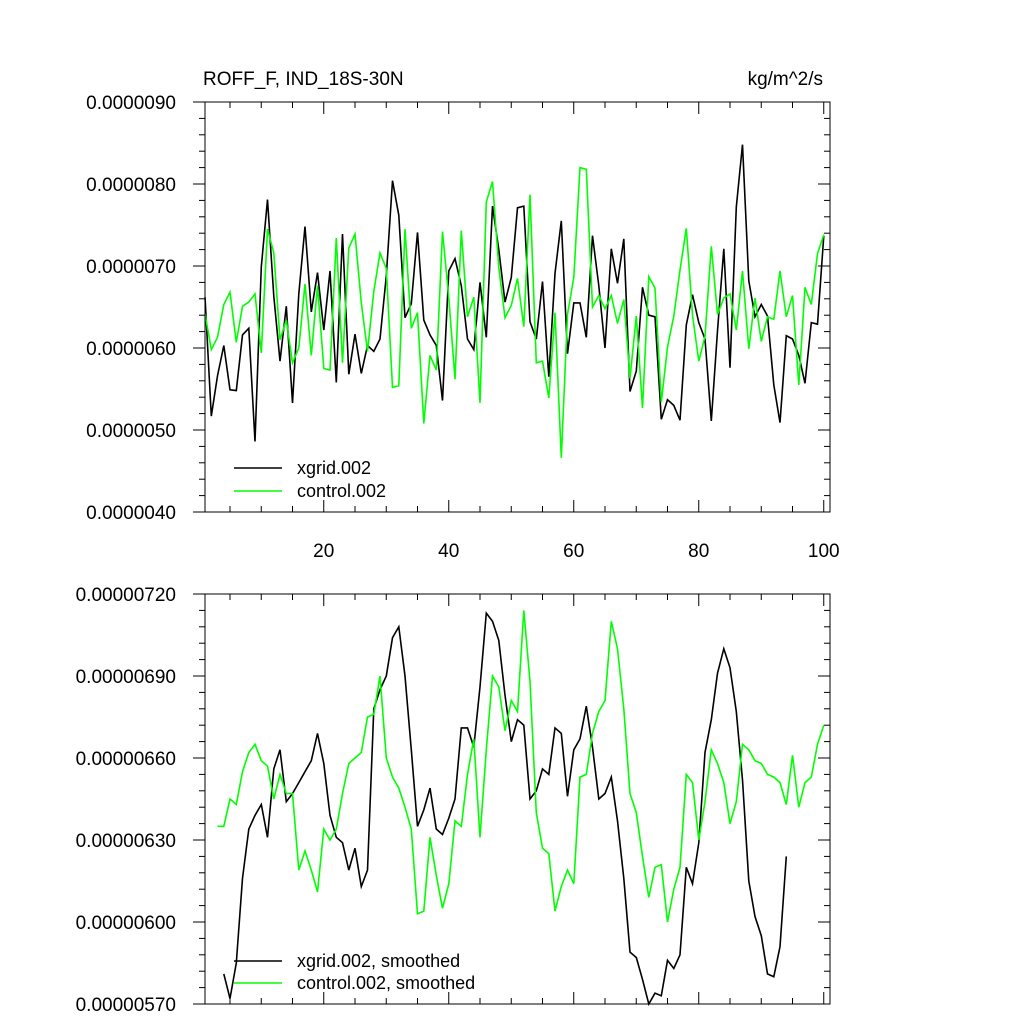  What do you see at coordinates (126, 841) in the screenshot?
I see `y-tick-label: 0.00000630` at bounding box center [126, 841].